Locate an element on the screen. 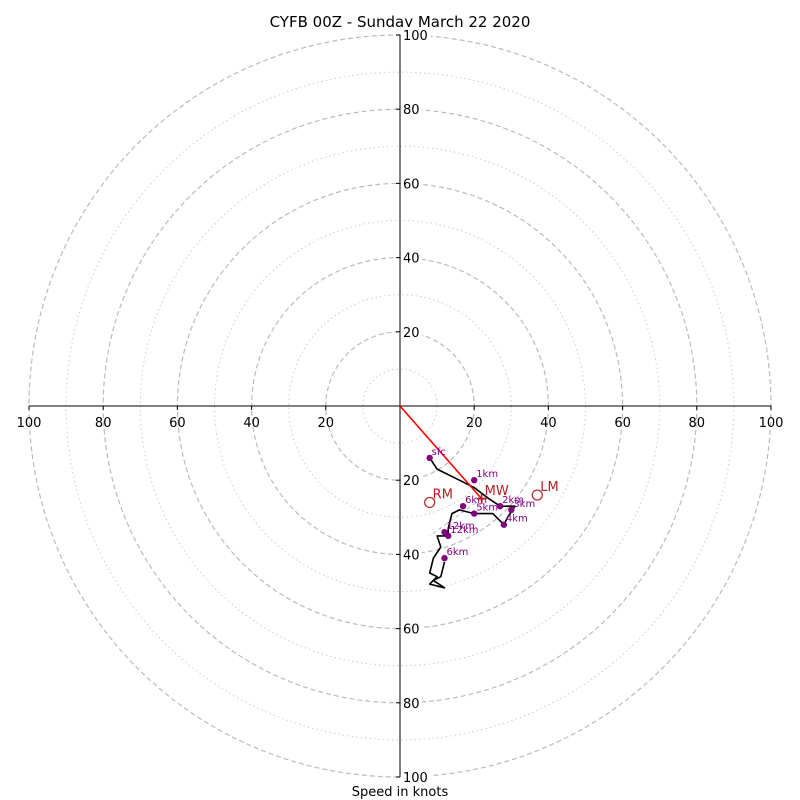  height-marker-2km is located at coordinates (500, 506).